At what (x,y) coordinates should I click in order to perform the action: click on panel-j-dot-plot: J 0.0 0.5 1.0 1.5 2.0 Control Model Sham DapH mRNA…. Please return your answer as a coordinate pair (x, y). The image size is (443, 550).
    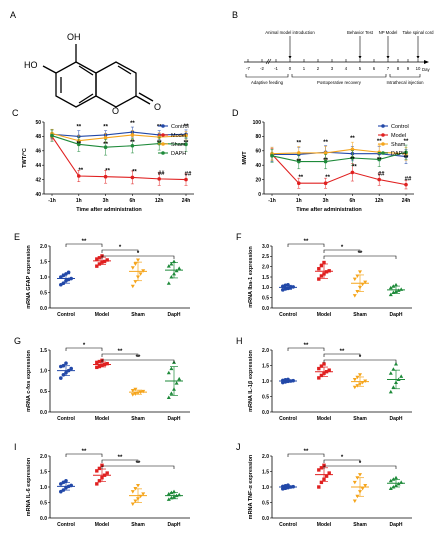
    Looking at the image, I should click on (324, 485).